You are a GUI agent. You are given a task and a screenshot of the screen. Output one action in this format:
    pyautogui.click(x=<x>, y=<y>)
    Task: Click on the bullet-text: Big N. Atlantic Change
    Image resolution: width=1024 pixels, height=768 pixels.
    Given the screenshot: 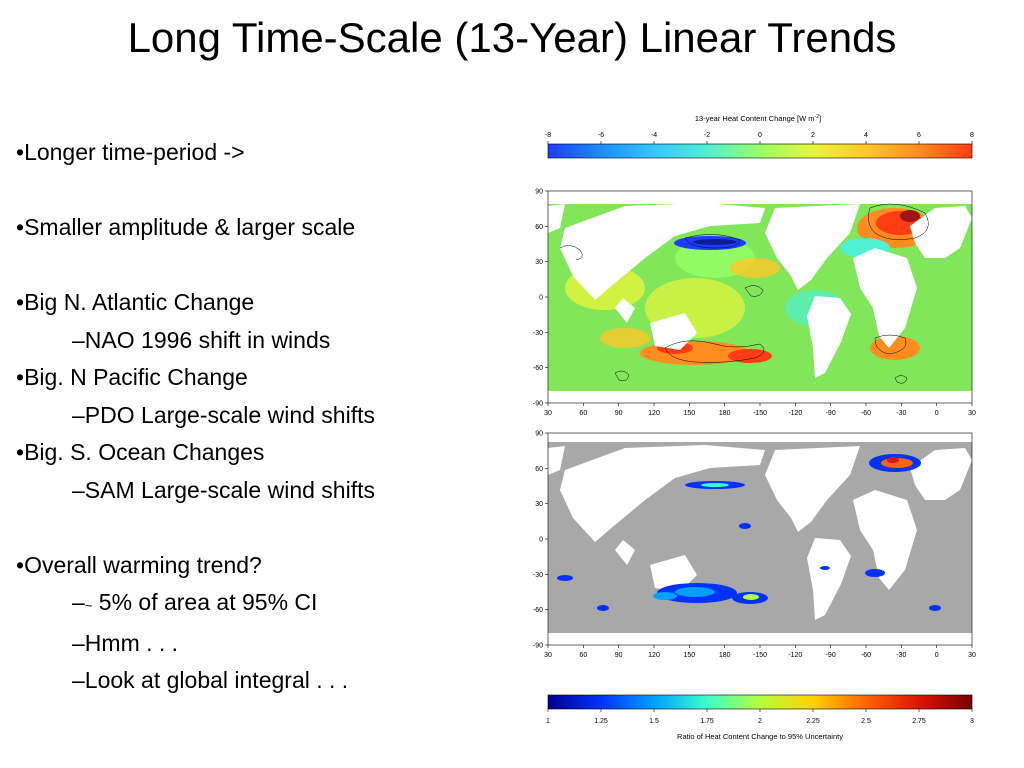 What is the action you would take?
    pyautogui.click(x=139, y=302)
    